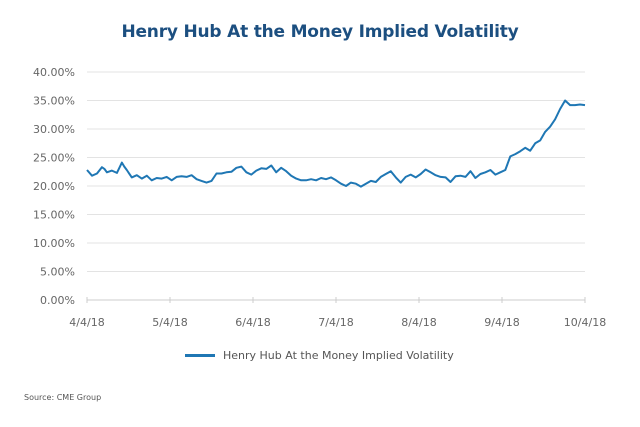  Describe the element at coordinates (54, 72) in the screenshot. I see `y-tick-label: 40.00%` at that location.